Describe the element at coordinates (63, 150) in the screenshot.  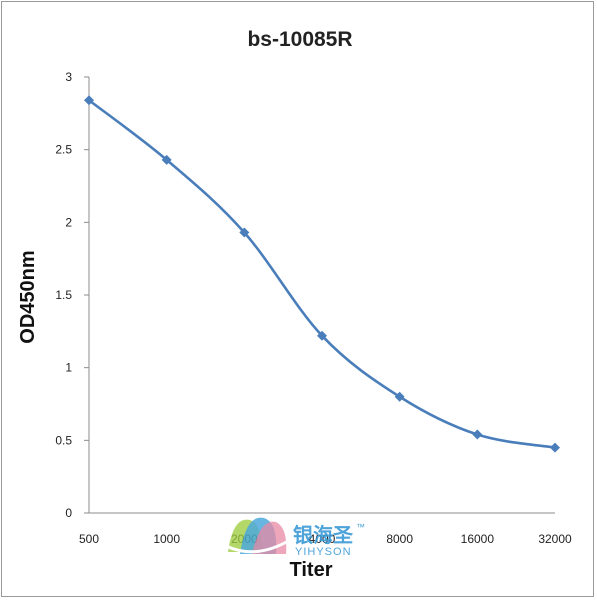
I see `y-tick-label: 2.5` at that location.